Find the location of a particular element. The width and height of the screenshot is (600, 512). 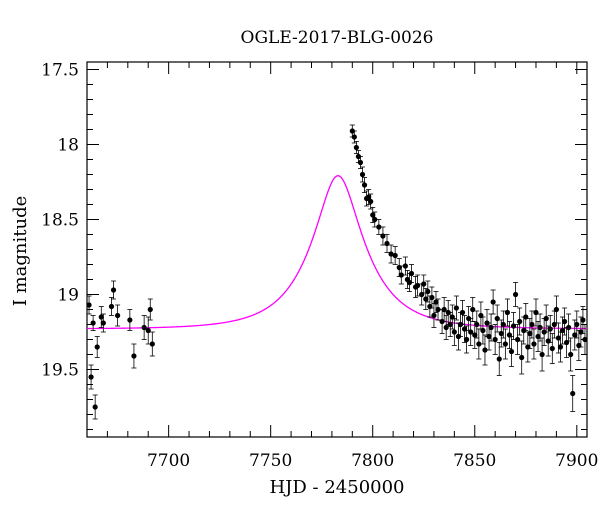

chart-title: OGLE-2017-BLG-0026 is located at coordinates (337, 38).